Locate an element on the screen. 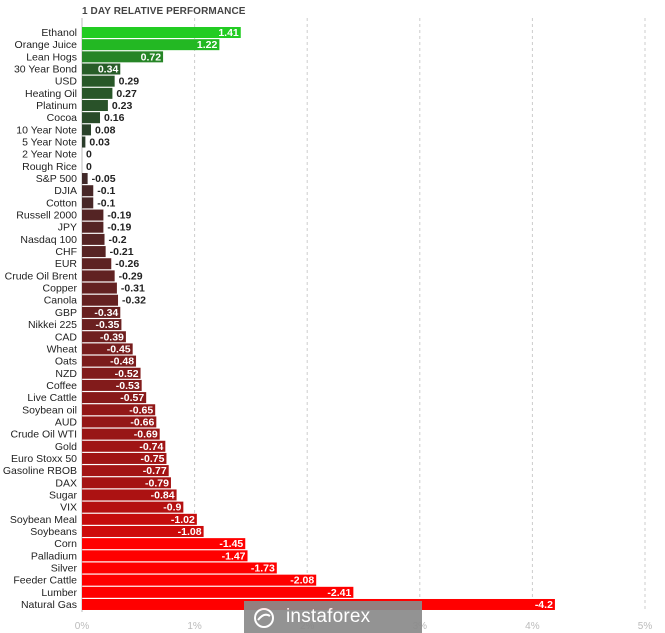  x-tick-label: 5% is located at coordinates (645, 626).